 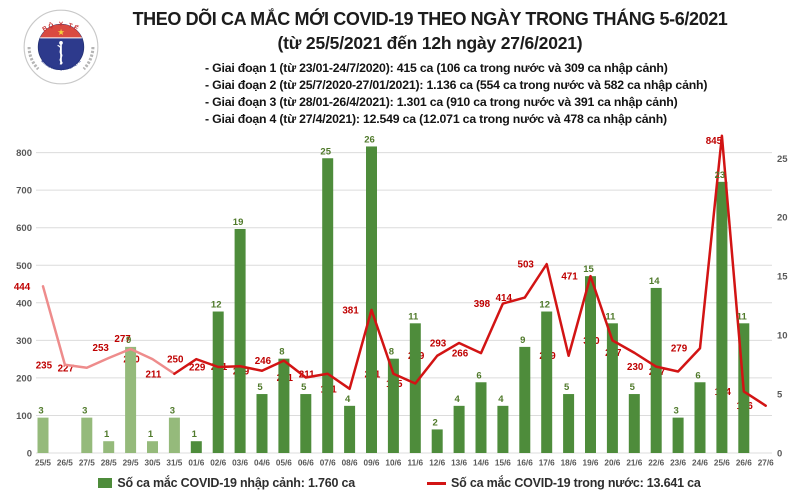 I want to click on svg-text: 04/6, so click(x=262, y=463).